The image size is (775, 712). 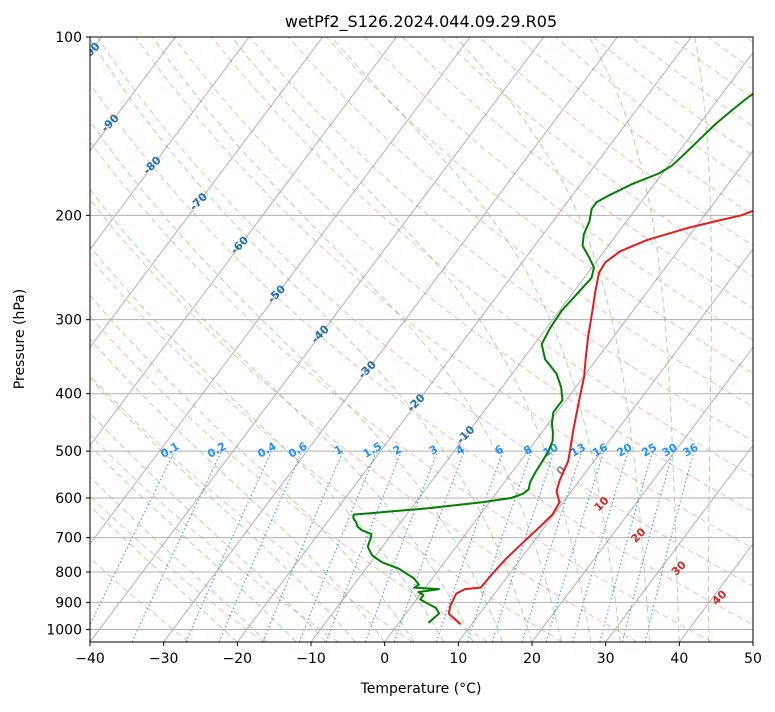 I want to click on moist-adiabat, so click(x=634, y=339).